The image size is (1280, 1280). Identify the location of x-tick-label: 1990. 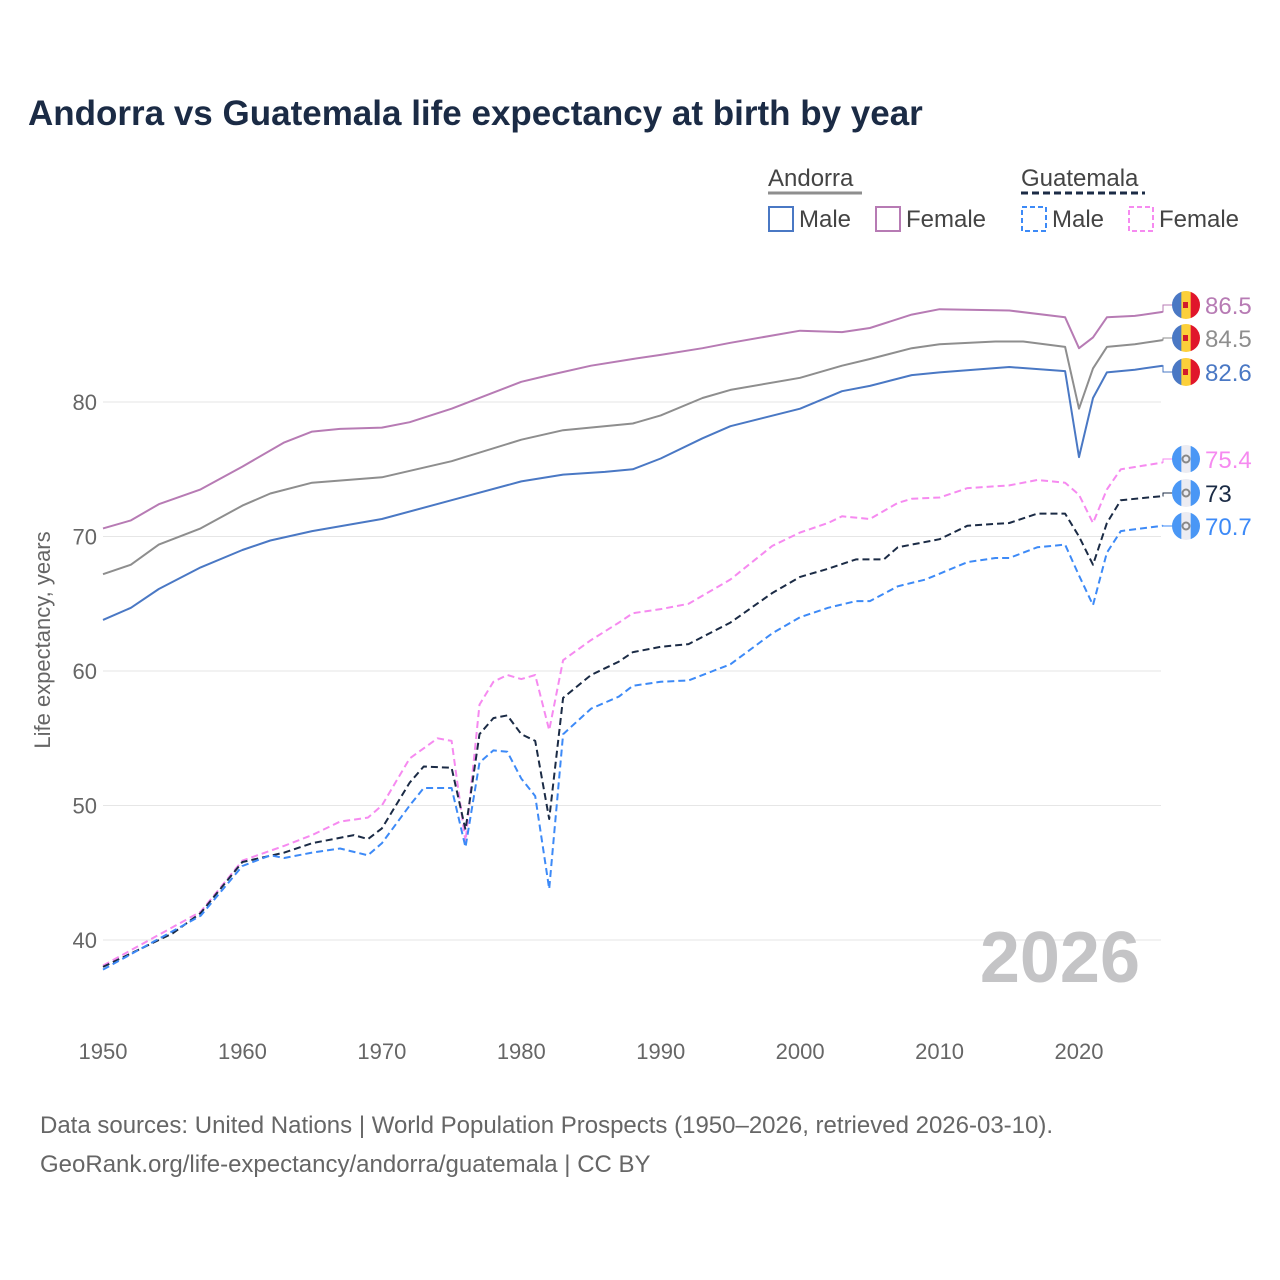
(660, 1051).